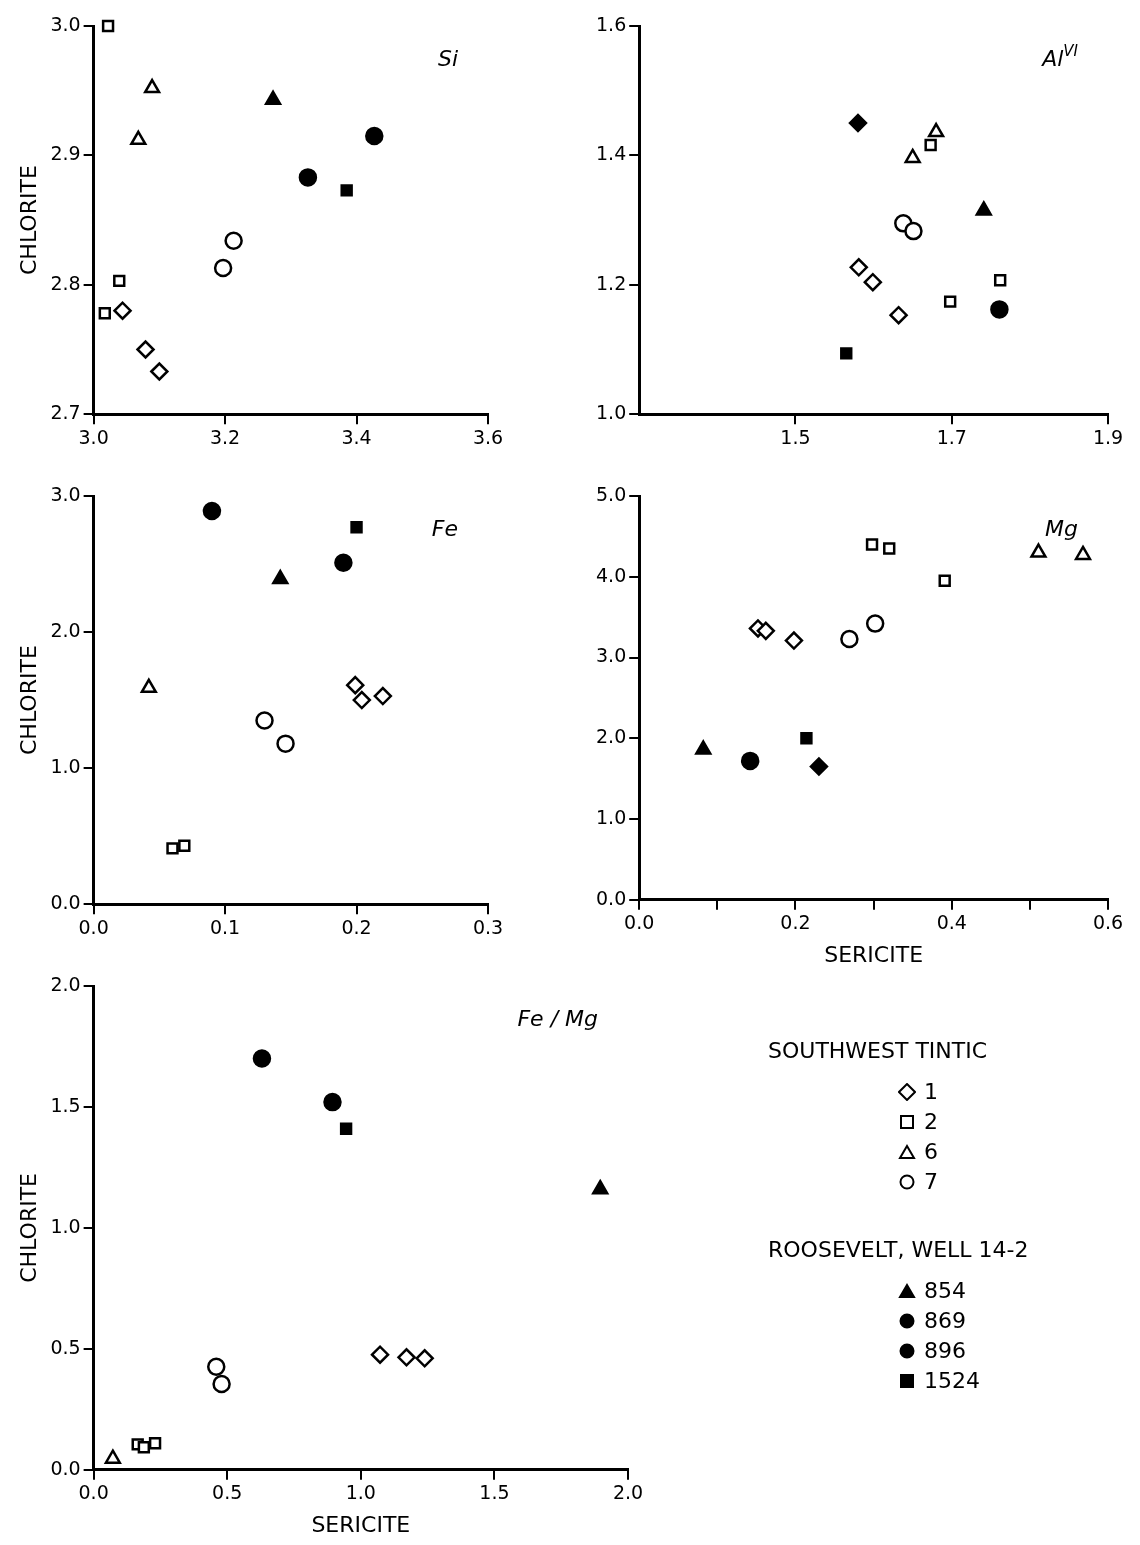 The image size is (1140, 1545). I want to click on legend-label: 1524, so click(952, 1381).